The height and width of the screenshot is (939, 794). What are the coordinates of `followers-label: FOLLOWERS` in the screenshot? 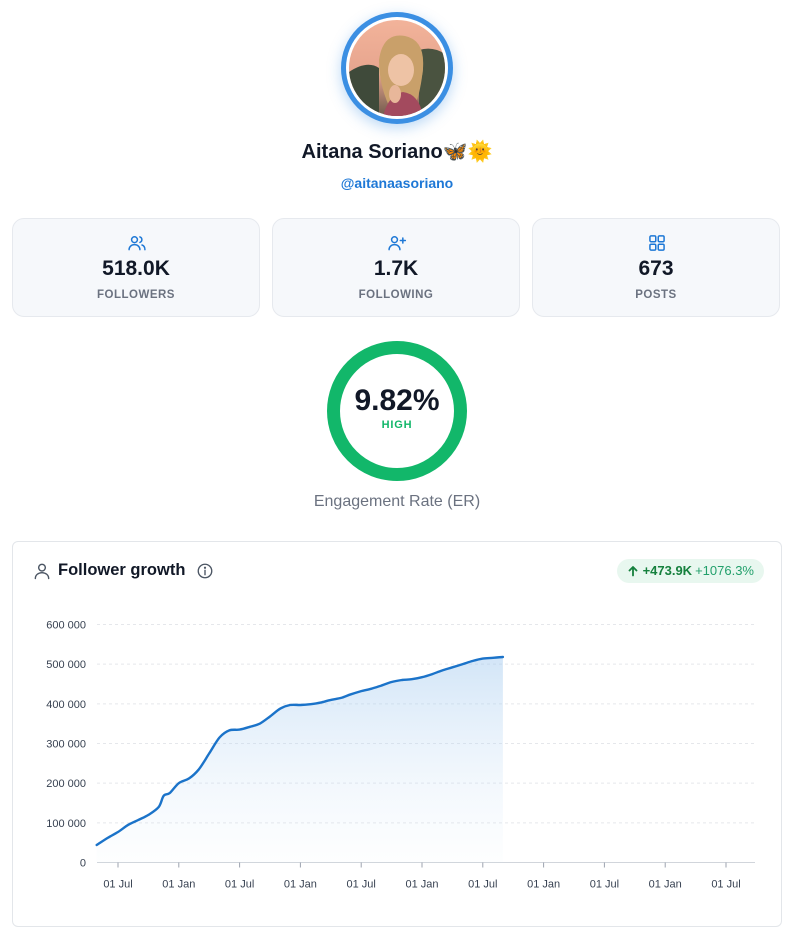 It's located at (136, 295).